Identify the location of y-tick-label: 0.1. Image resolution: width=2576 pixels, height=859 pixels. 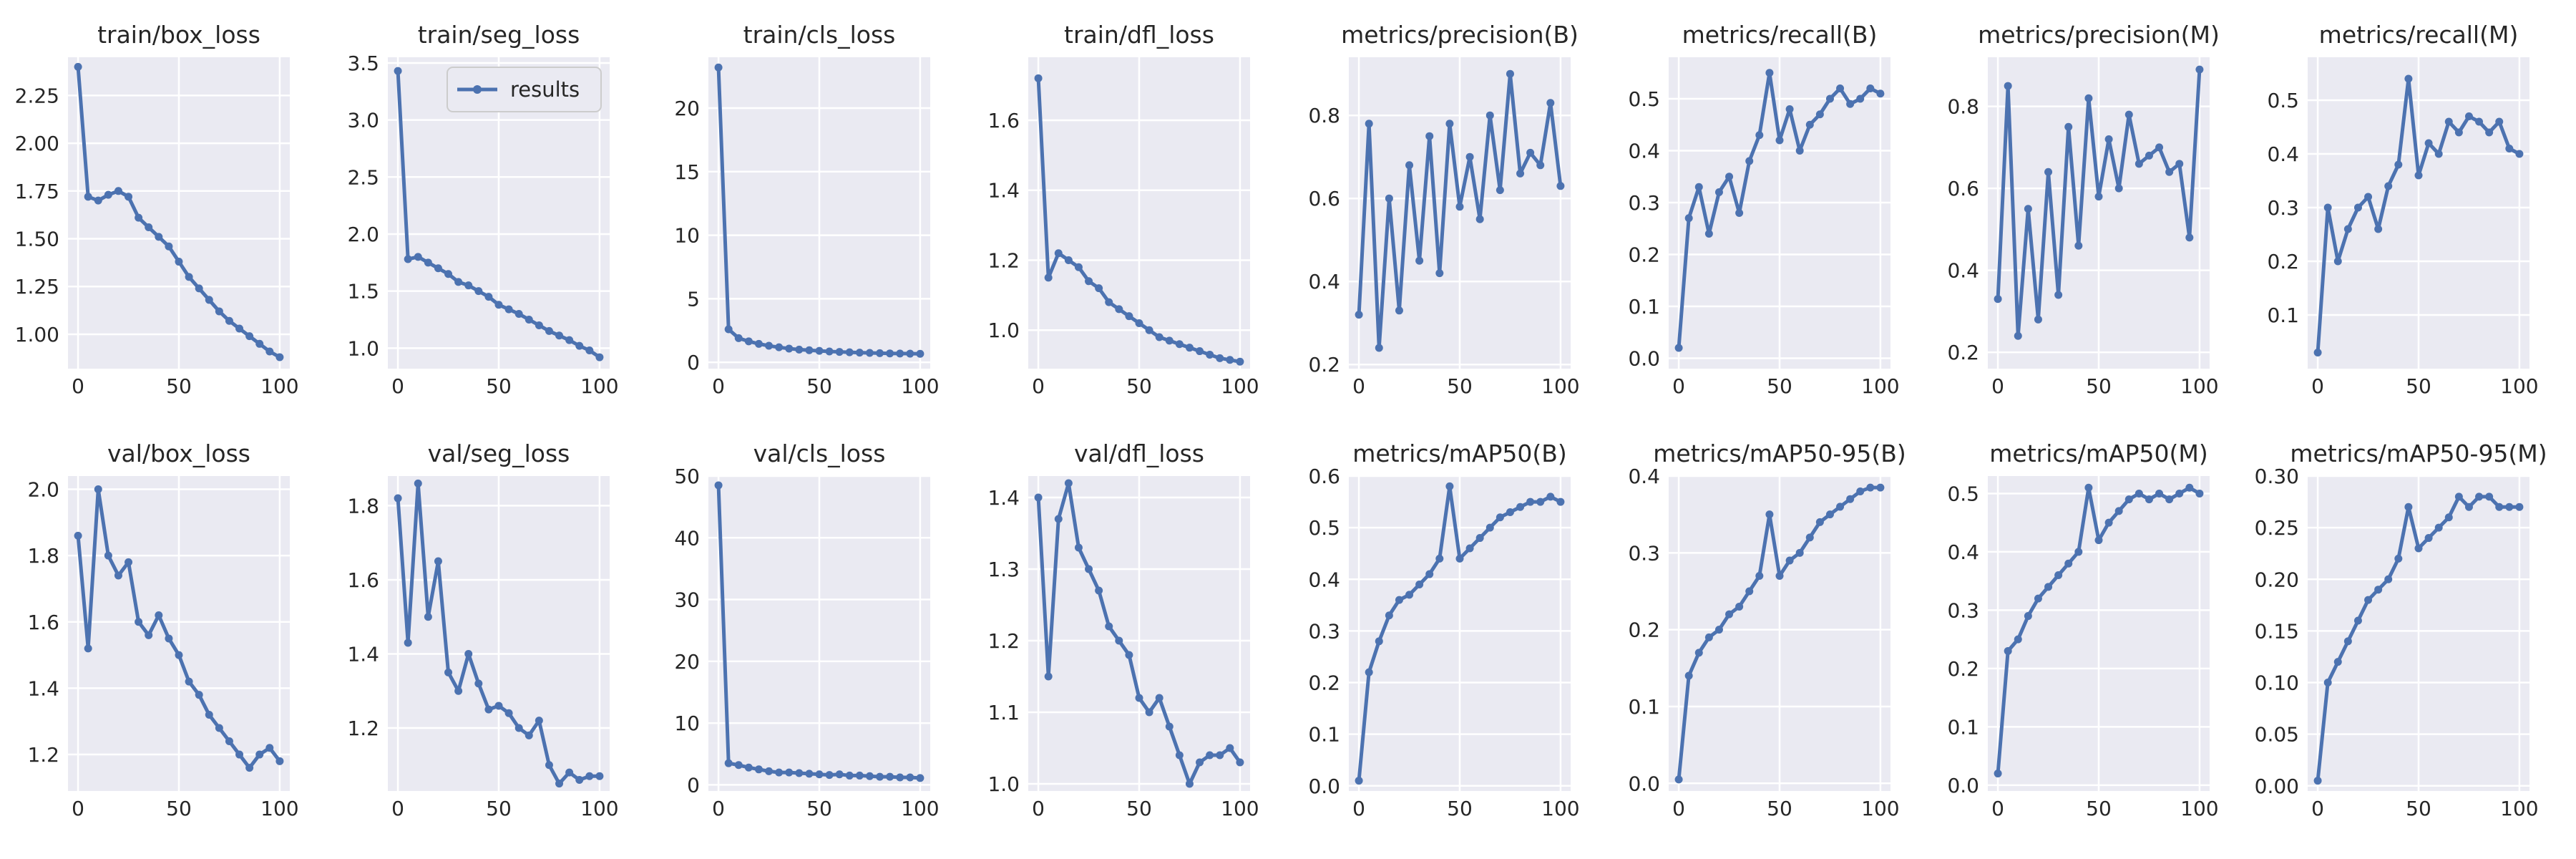
(1644, 707).